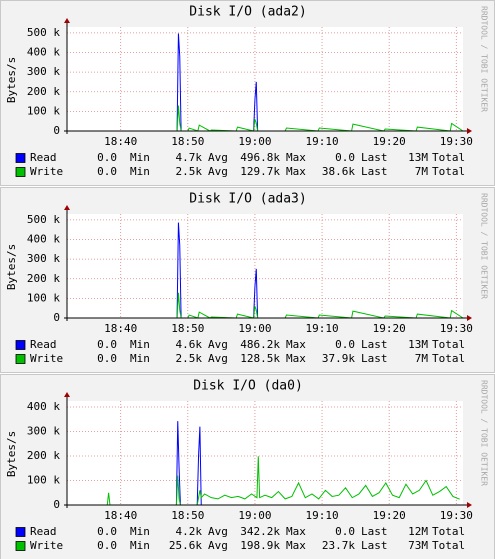 Image resolution: width=495 pixels, height=559 pixels. I want to click on legend-stat: 2.5k, so click(189, 171).